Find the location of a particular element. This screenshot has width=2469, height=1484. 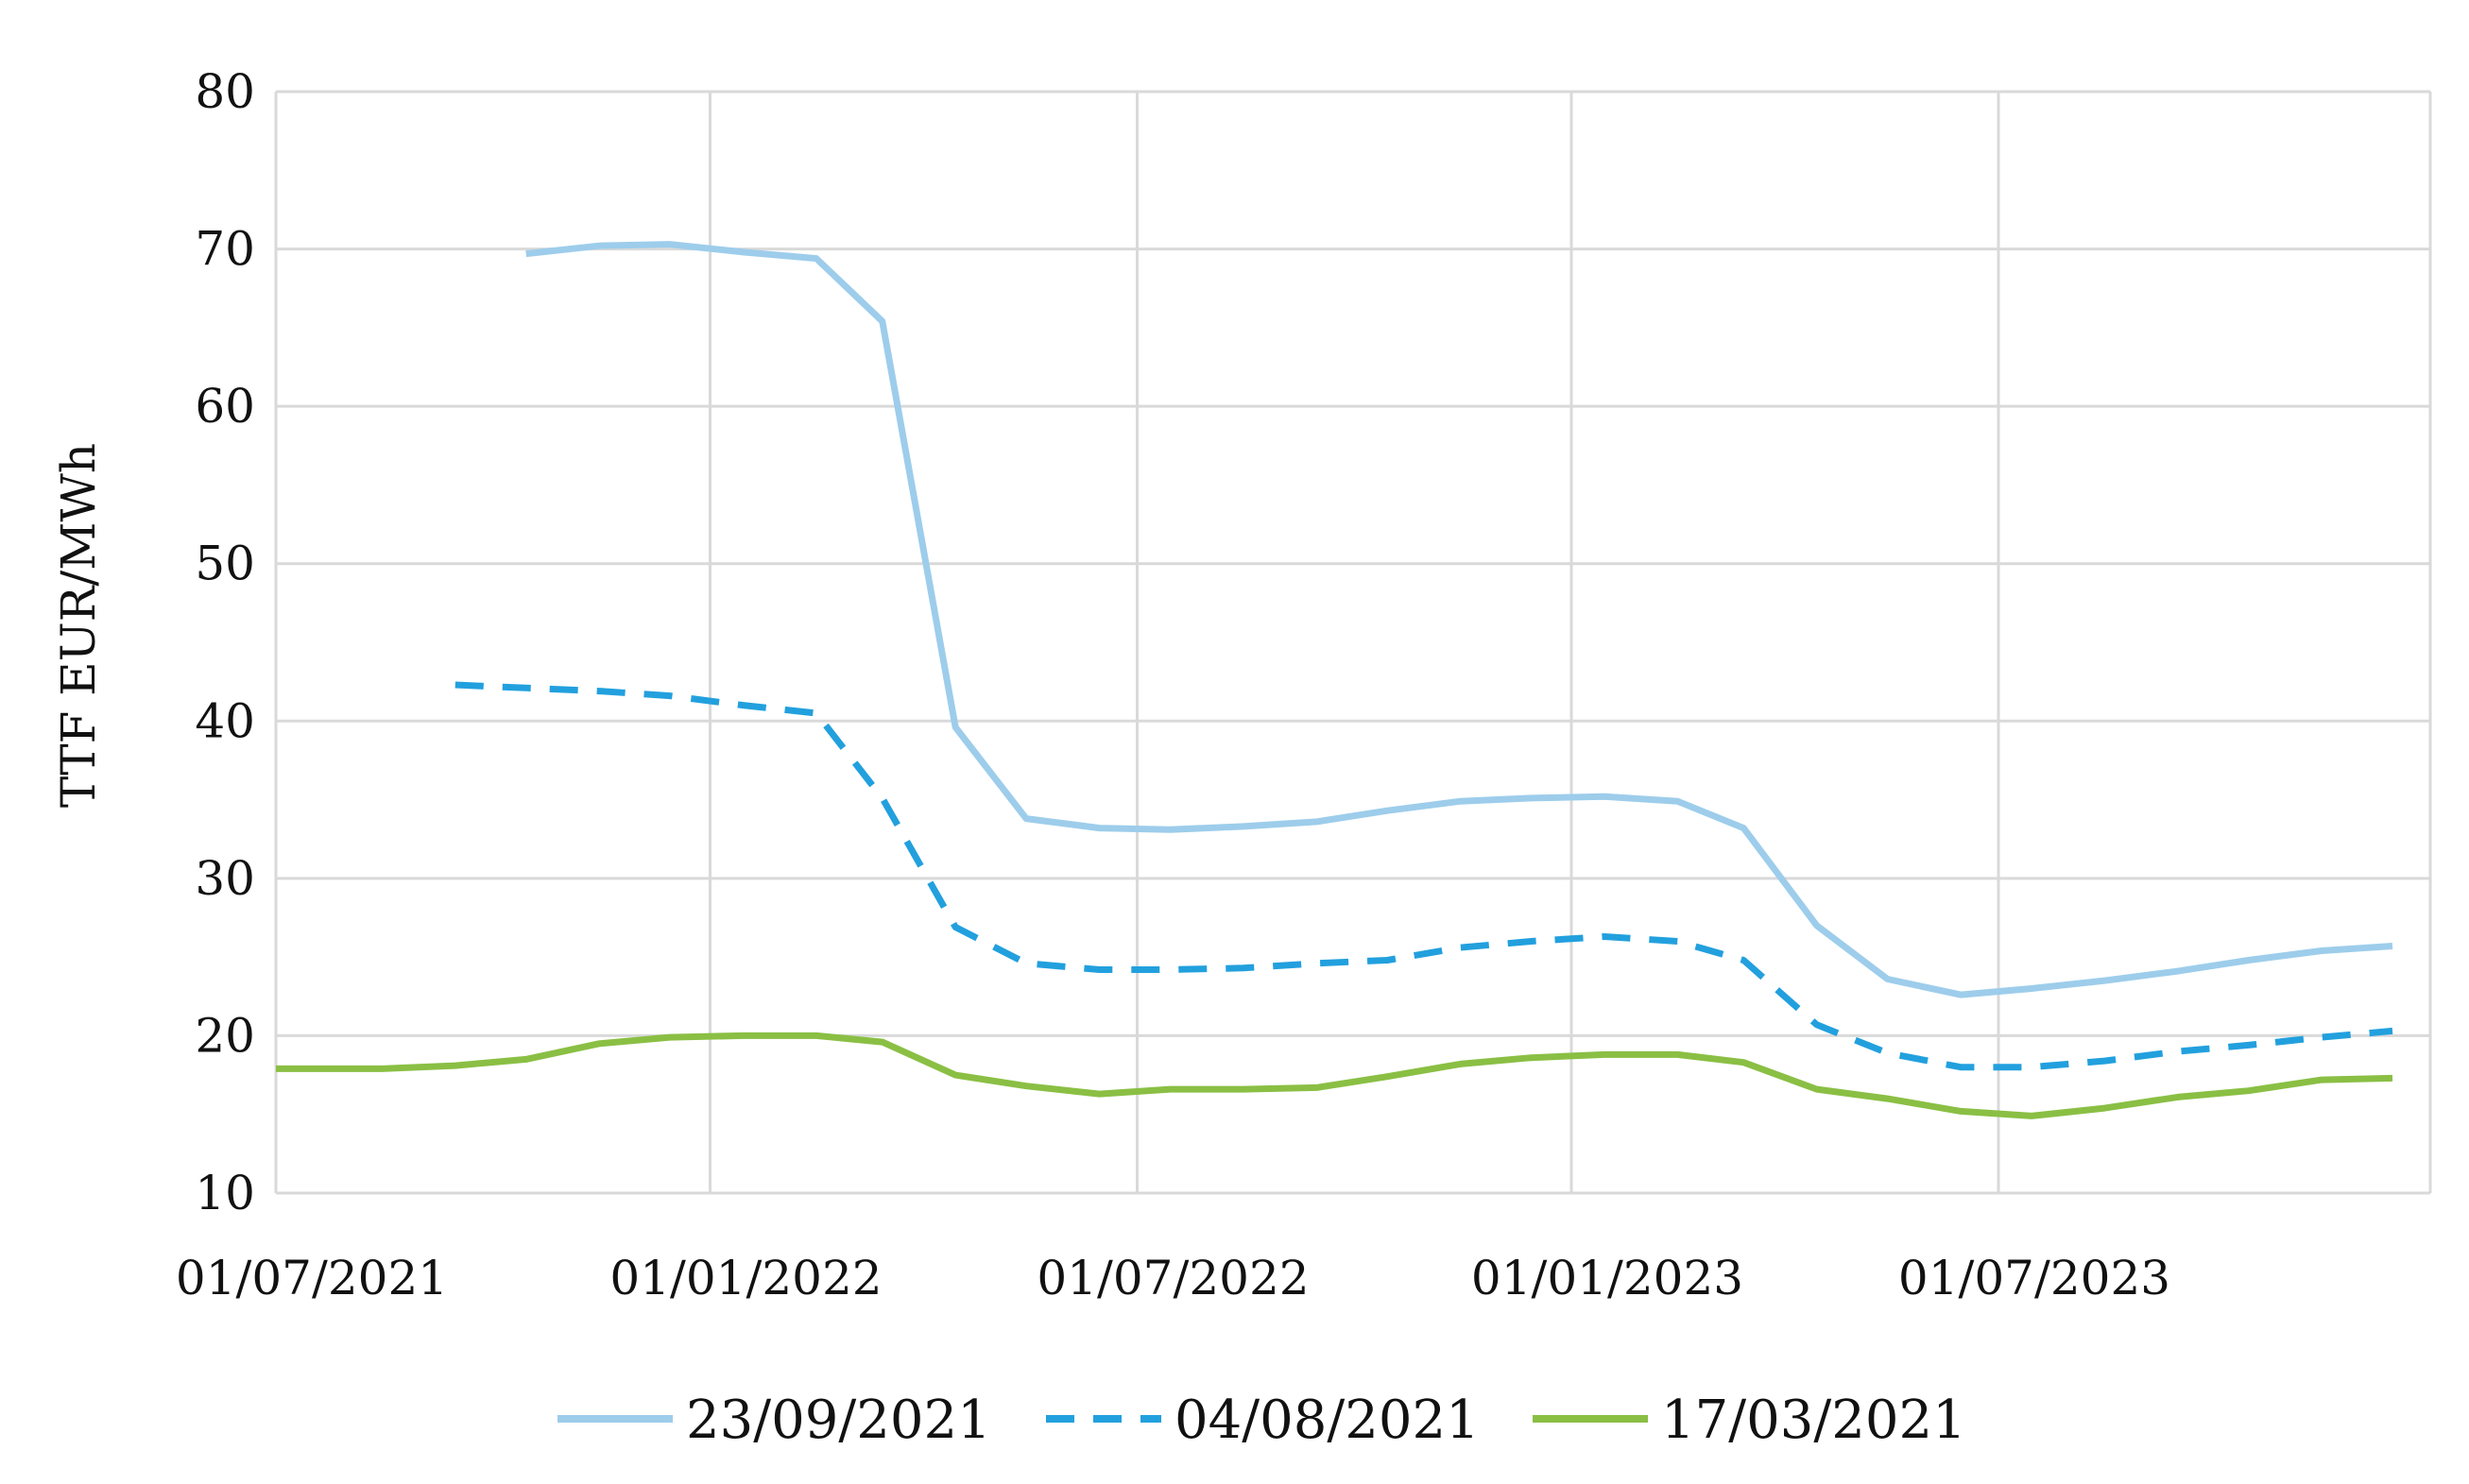

legend-label-2: 04/08/2021 is located at coordinates (1327, 1421).